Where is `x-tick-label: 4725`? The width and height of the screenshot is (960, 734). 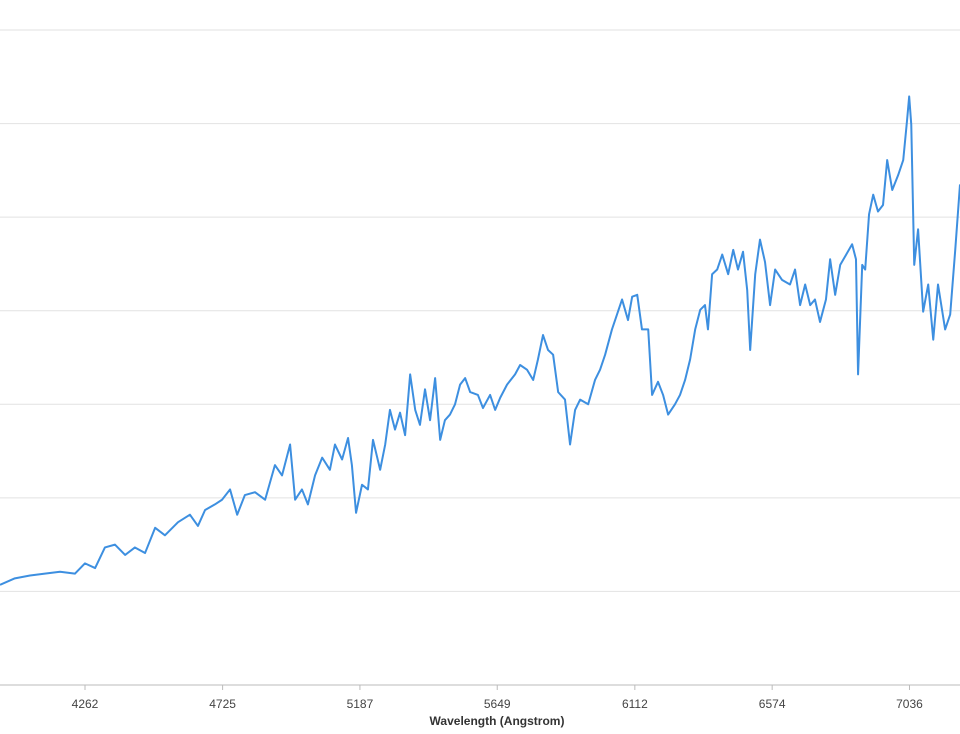 x-tick-label: 4725 is located at coordinates (222, 704).